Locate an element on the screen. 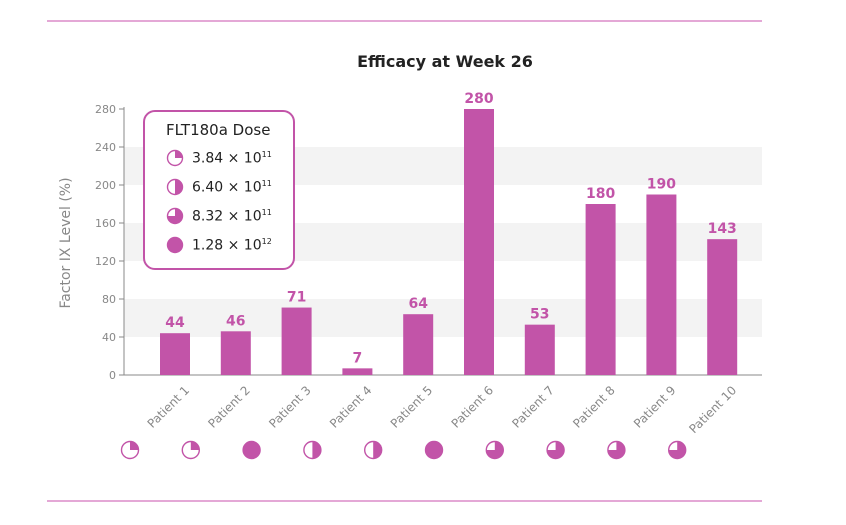 The height and width of the screenshot is (525, 846). y-tick-label: 120 is located at coordinates (105, 261).